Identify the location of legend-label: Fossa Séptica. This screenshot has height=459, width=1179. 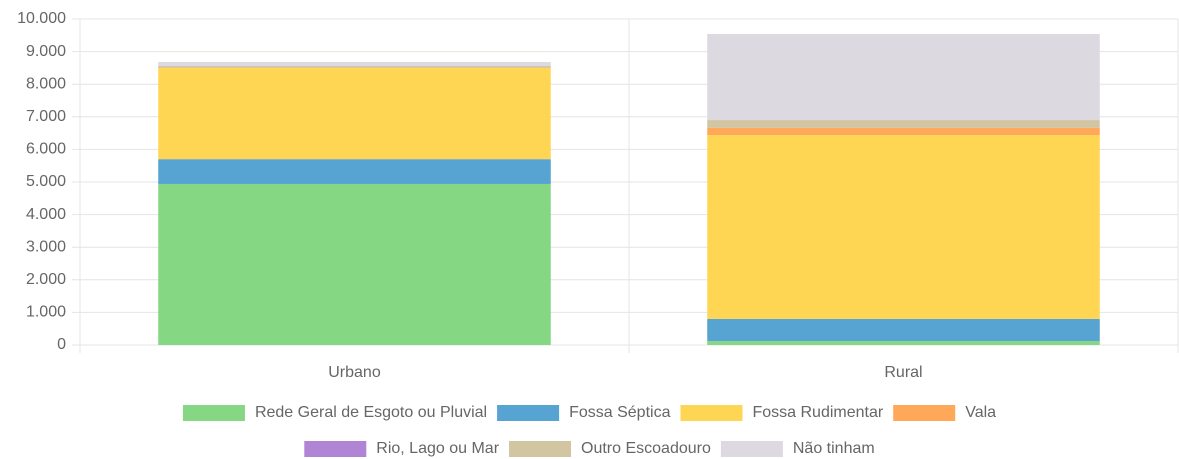
(619, 412).